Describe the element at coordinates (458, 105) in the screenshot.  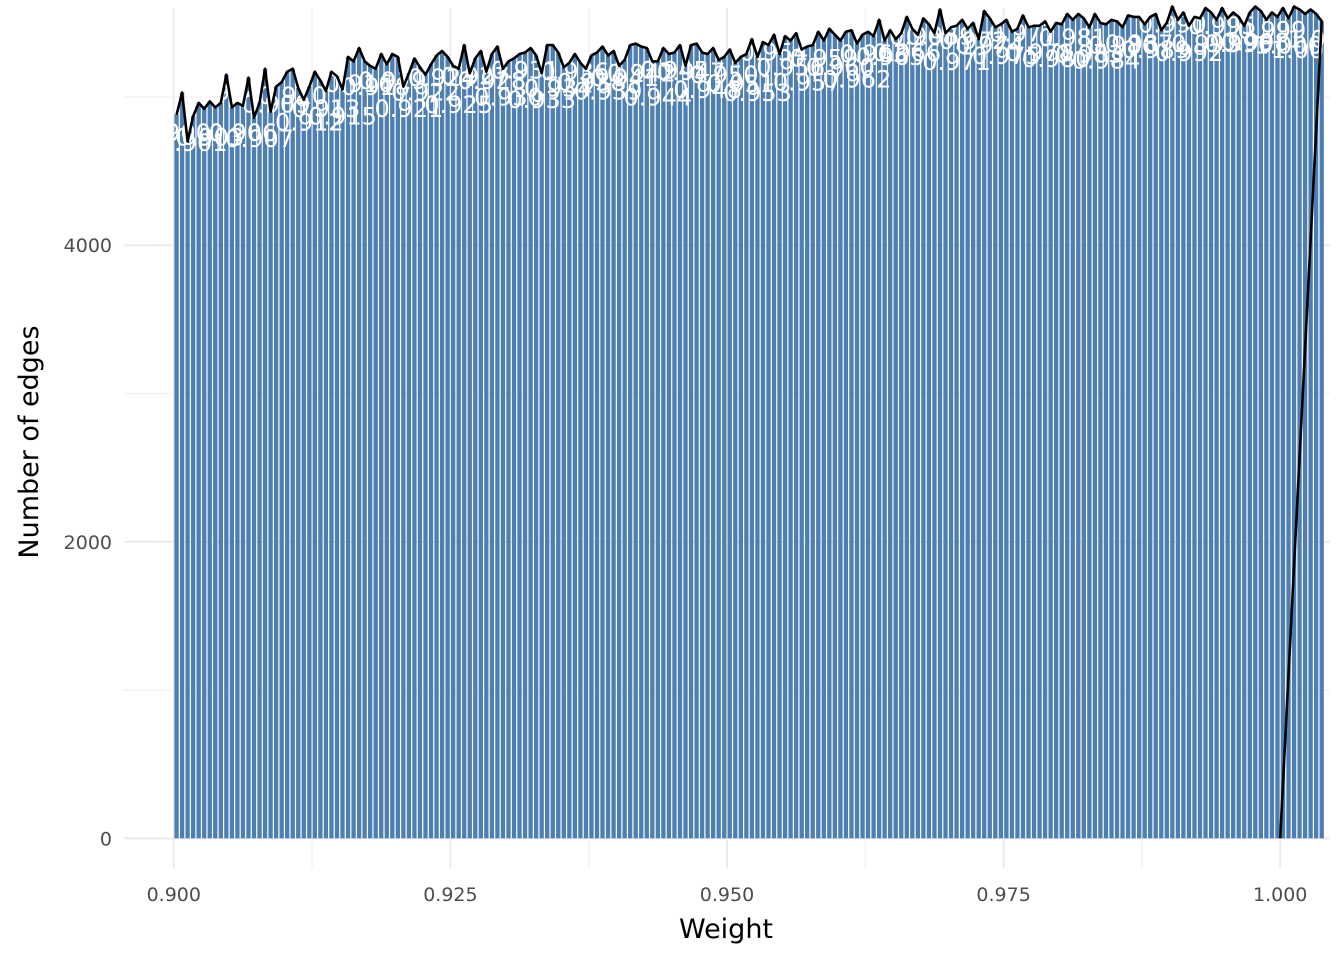
I see `bar-value-label: 0.925` at that location.